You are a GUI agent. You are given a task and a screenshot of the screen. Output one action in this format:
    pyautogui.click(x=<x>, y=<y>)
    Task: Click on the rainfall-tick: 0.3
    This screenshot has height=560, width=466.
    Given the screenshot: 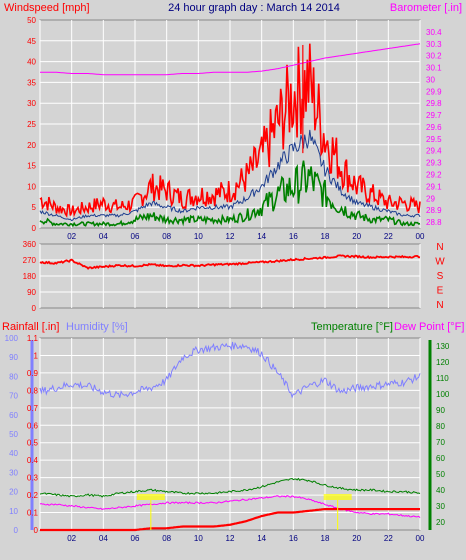 What is the action you would take?
    pyautogui.click(x=33, y=478)
    